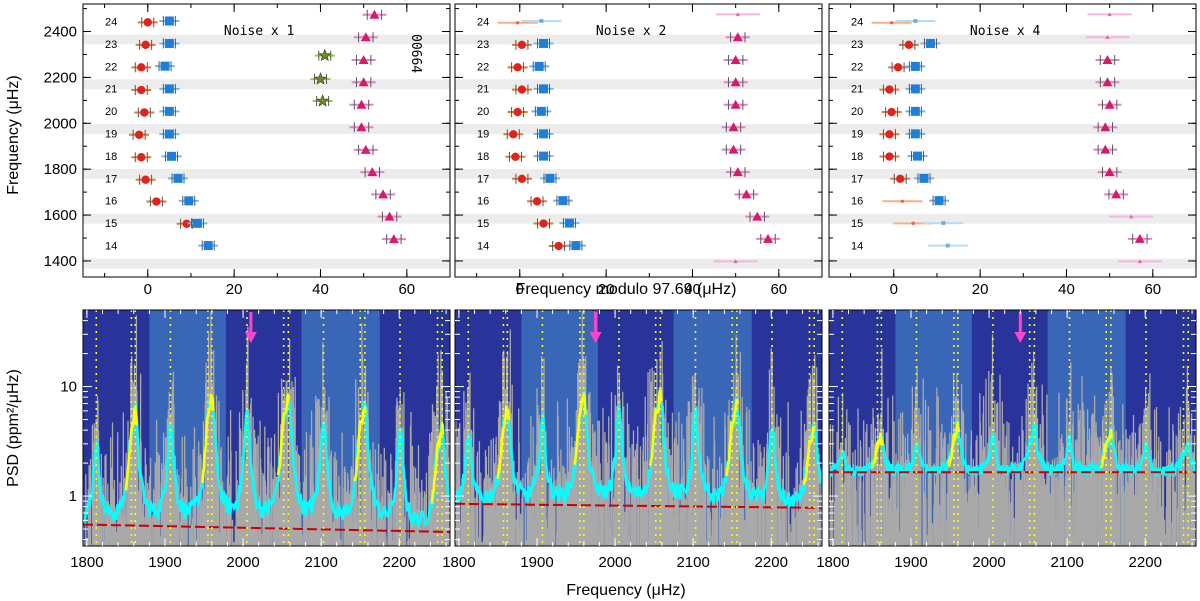 The width and height of the screenshot is (1200, 601). I want to click on x-tick-label: 2200, so click(771, 562).